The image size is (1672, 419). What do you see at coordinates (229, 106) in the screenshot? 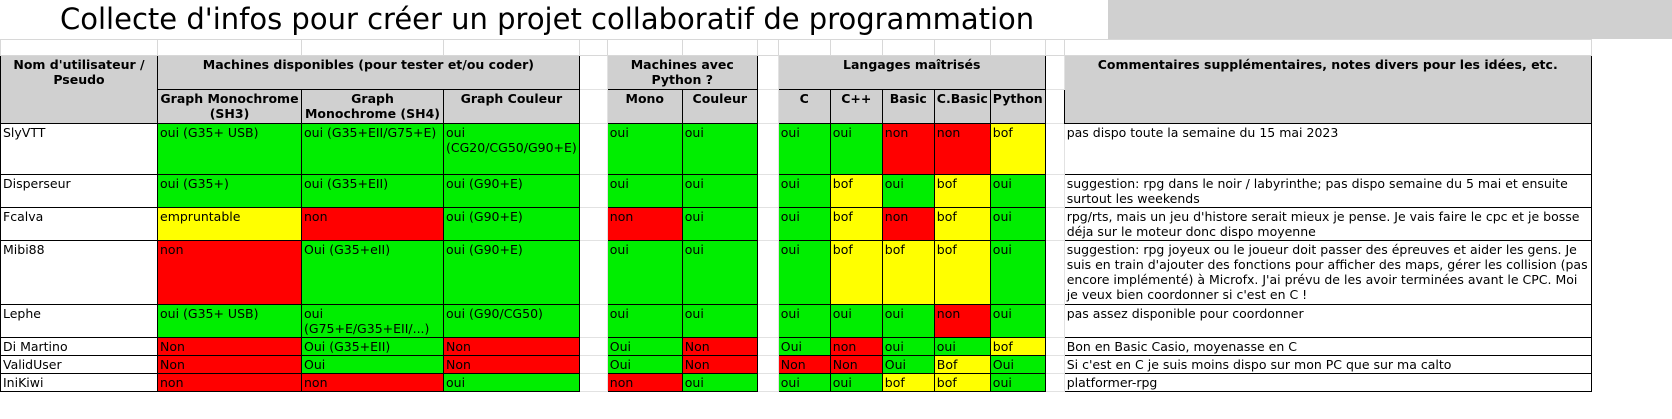
I see `subheader-sh3: Graph Monochrome (SH3)` at bounding box center [229, 106].